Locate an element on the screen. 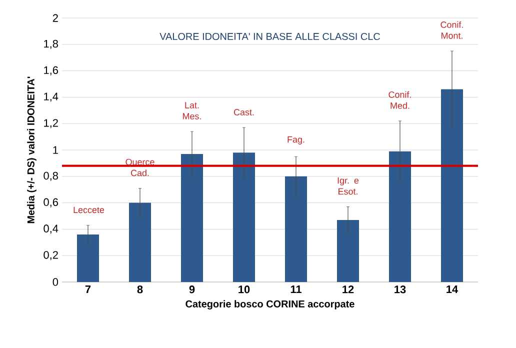  x-tick-label: 8 is located at coordinates (140, 290).